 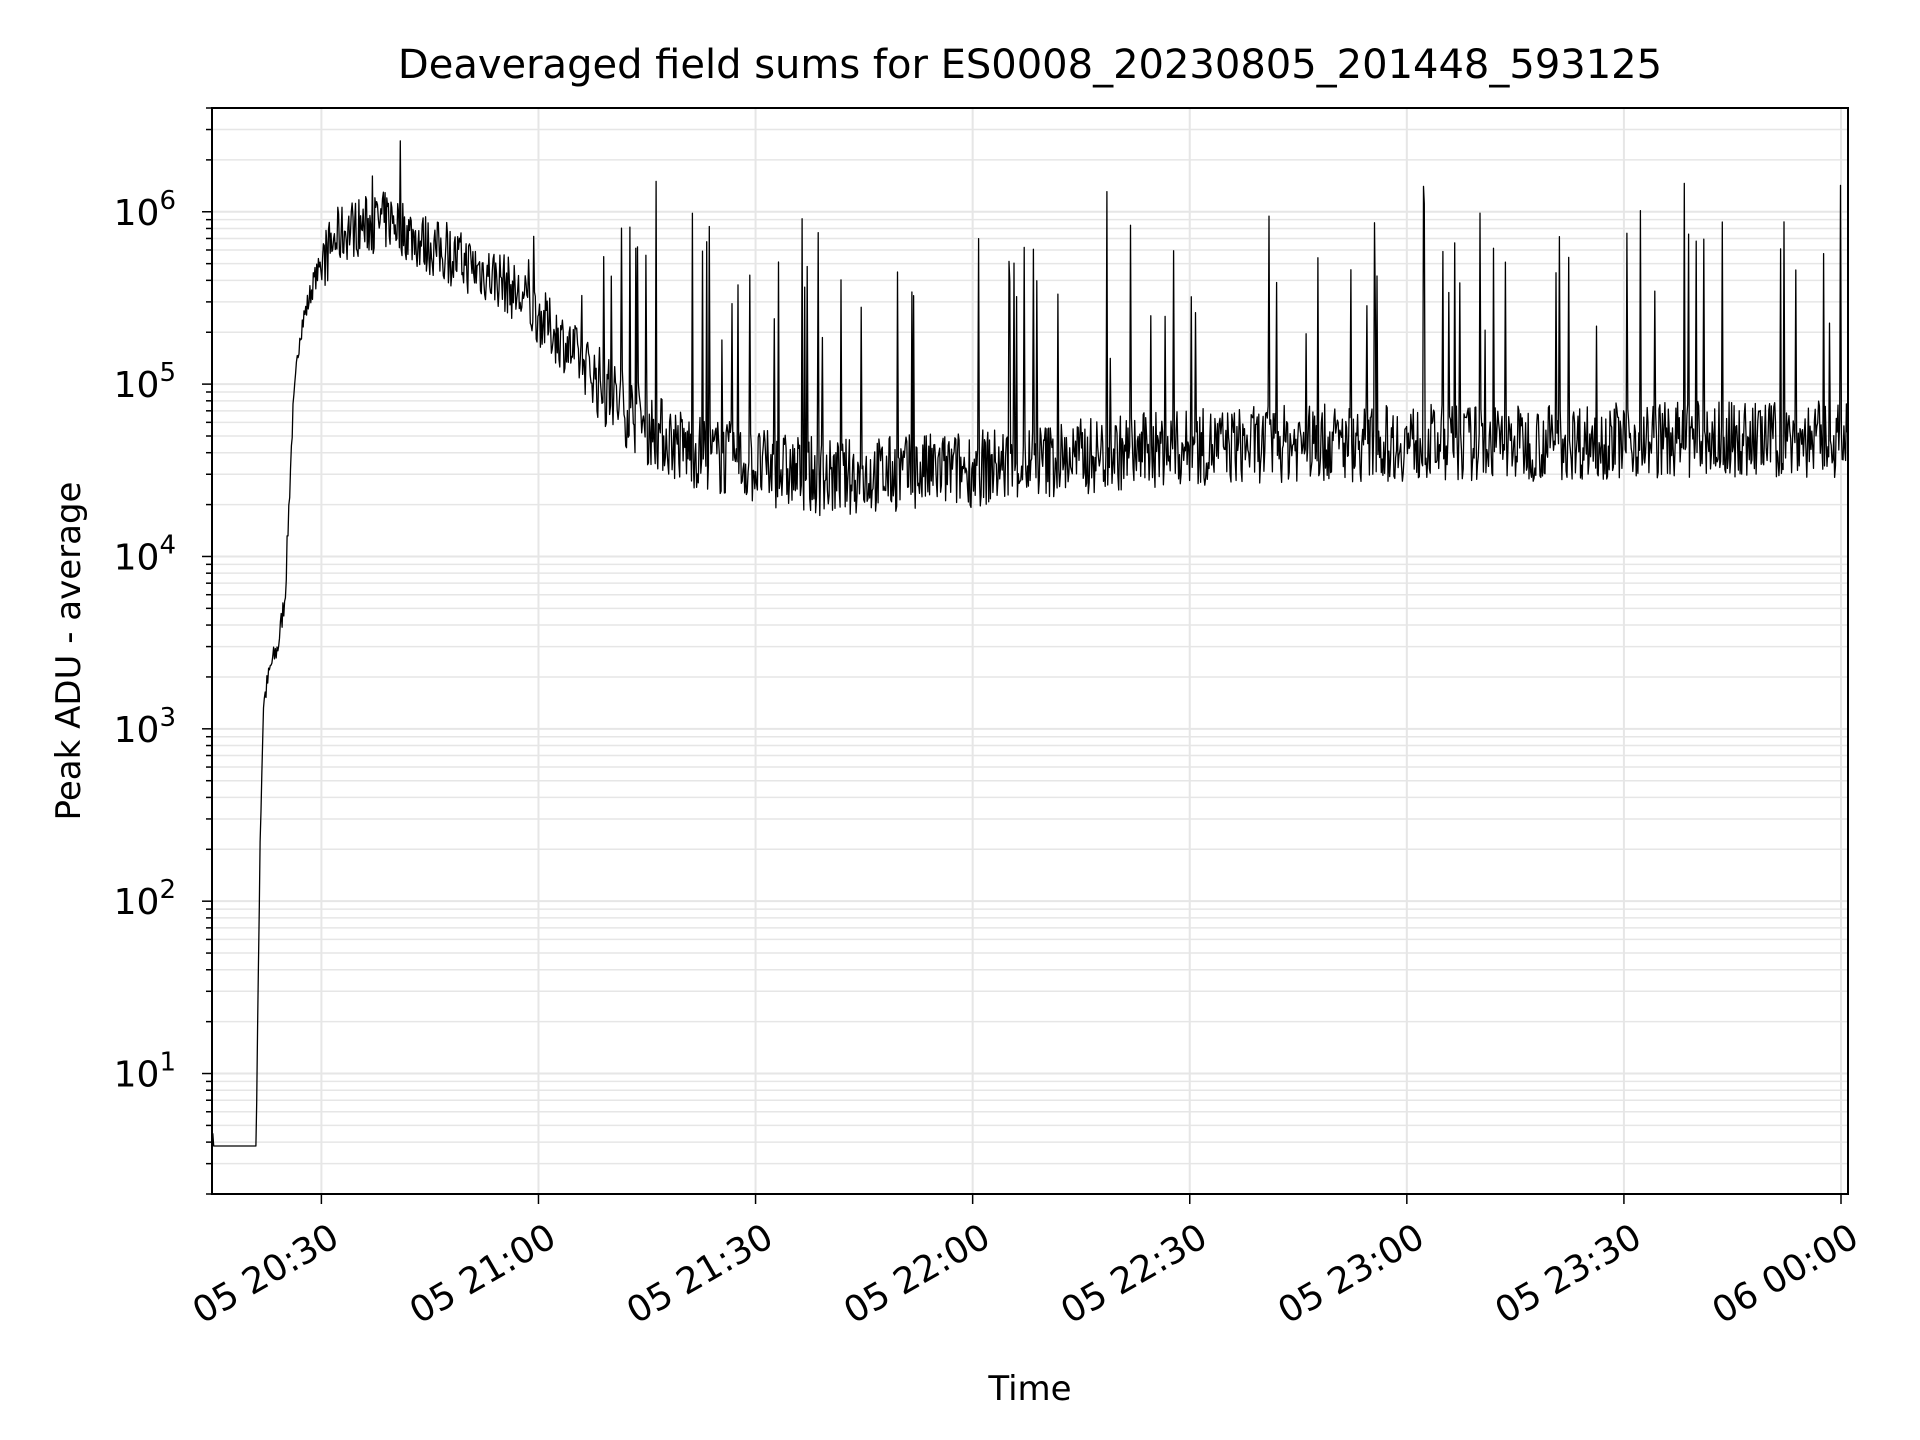 What do you see at coordinates (145, 210) in the screenshot?
I see `y-tick-label: 10⁶` at bounding box center [145, 210].